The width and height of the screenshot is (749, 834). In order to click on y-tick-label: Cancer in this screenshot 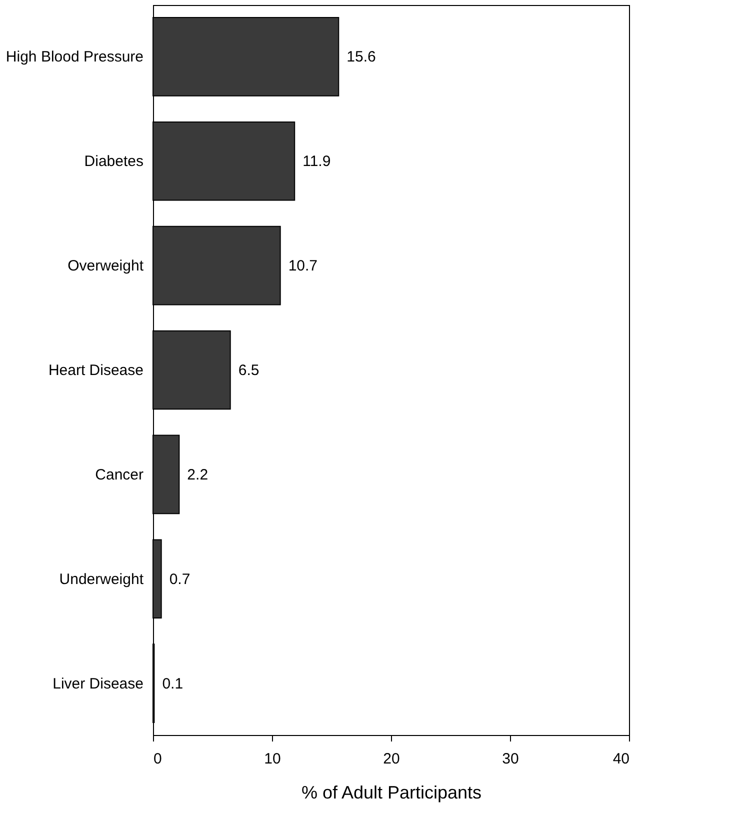, I will do `click(119, 475)`.